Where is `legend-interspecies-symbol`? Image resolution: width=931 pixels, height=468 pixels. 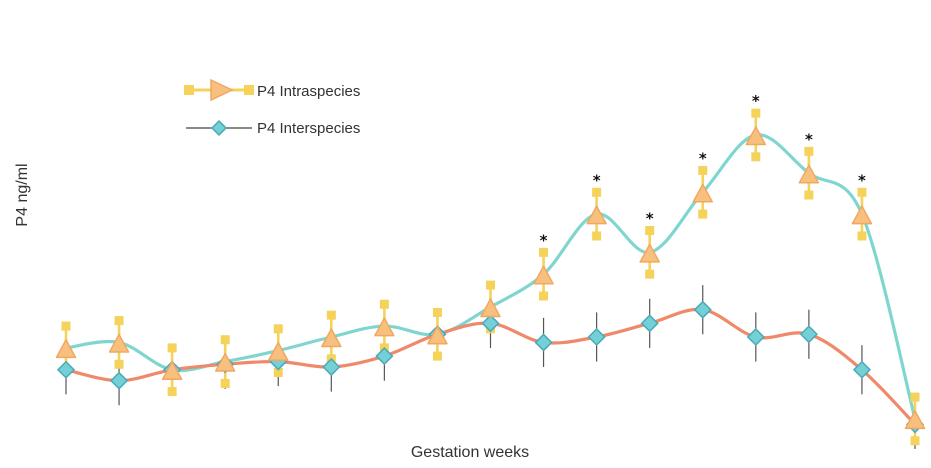 legend-interspecies-symbol is located at coordinates (219, 128).